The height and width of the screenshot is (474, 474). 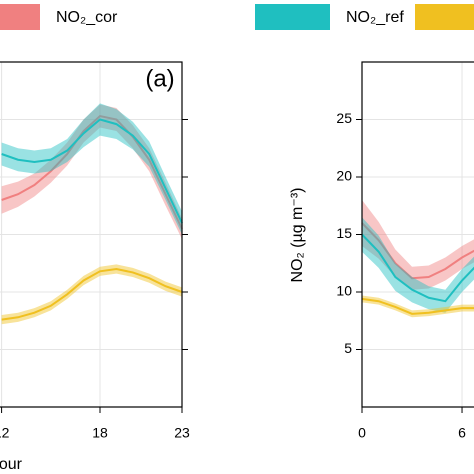 What do you see at coordinates (375, 17) in the screenshot?
I see `legend-label: NO₂_ref` at bounding box center [375, 17].